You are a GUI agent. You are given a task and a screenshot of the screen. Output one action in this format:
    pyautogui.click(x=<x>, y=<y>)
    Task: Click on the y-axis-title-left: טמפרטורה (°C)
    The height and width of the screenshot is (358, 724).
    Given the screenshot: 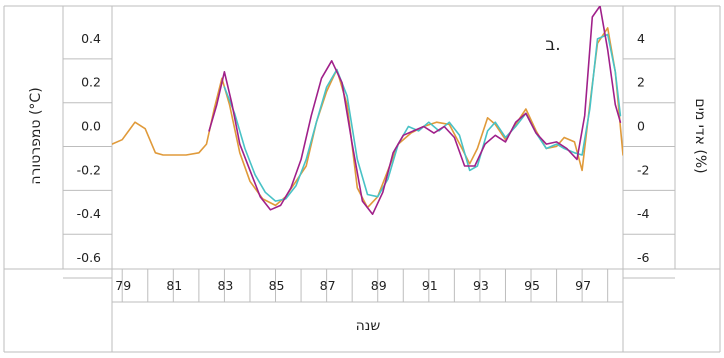 What is the action you would take?
    pyautogui.click(x=36, y=135)
    